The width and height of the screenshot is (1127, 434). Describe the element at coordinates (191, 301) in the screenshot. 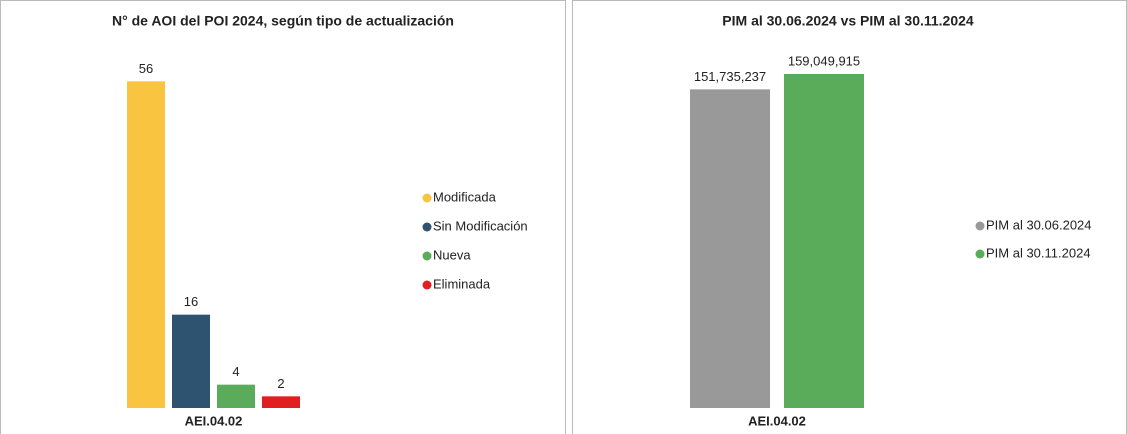

I see `data-label: 16` at that location.